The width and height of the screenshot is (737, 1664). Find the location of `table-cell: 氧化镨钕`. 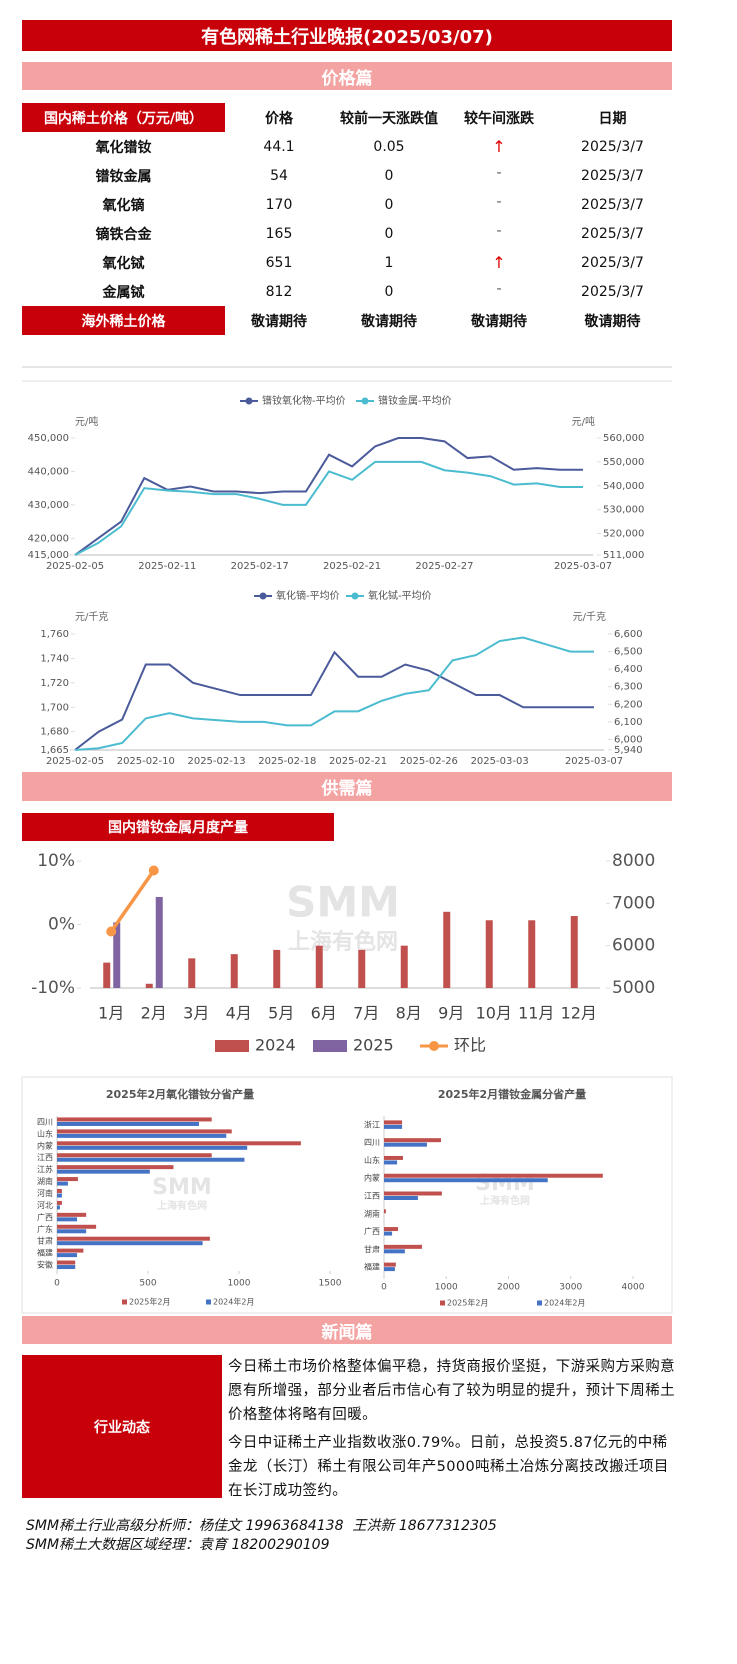

table-cell: 氧化镨钕 is located at coordinates (123, 147).